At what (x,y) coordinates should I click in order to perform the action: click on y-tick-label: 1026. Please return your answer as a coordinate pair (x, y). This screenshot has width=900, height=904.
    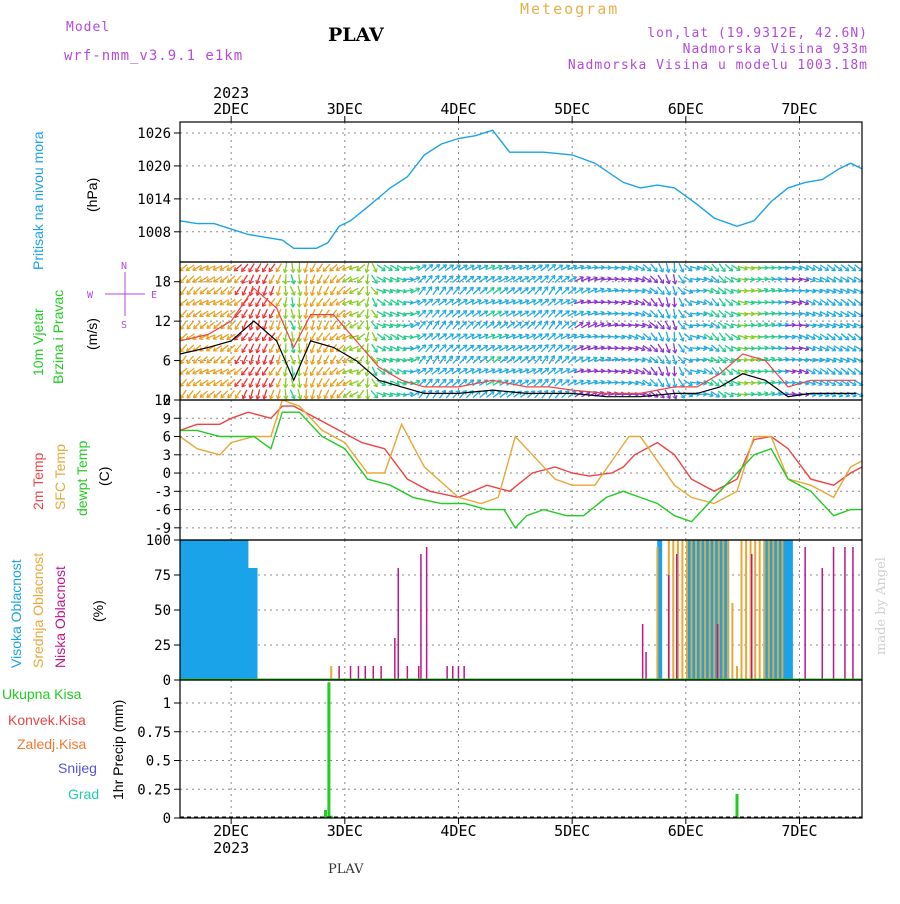
    Looking at the image, I should click on (154, 134).